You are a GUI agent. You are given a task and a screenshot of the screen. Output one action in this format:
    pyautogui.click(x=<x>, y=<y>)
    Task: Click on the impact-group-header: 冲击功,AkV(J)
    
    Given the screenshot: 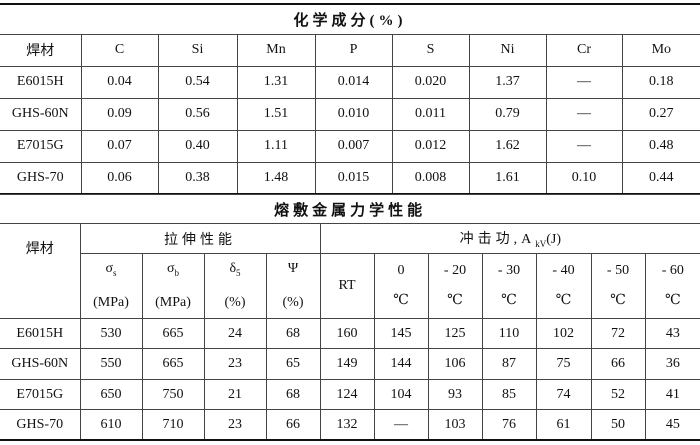 What is the action you would take?
    pyautogui.click(x=509, y=238)
    